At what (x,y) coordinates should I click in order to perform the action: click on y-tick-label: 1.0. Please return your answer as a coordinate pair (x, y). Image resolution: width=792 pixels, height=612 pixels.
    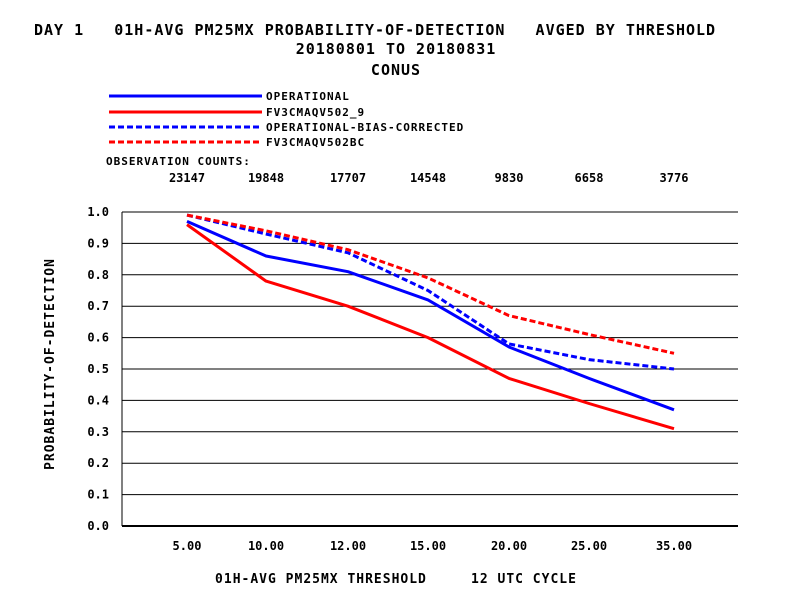
    Looking at the image, I should click on (98, 212).